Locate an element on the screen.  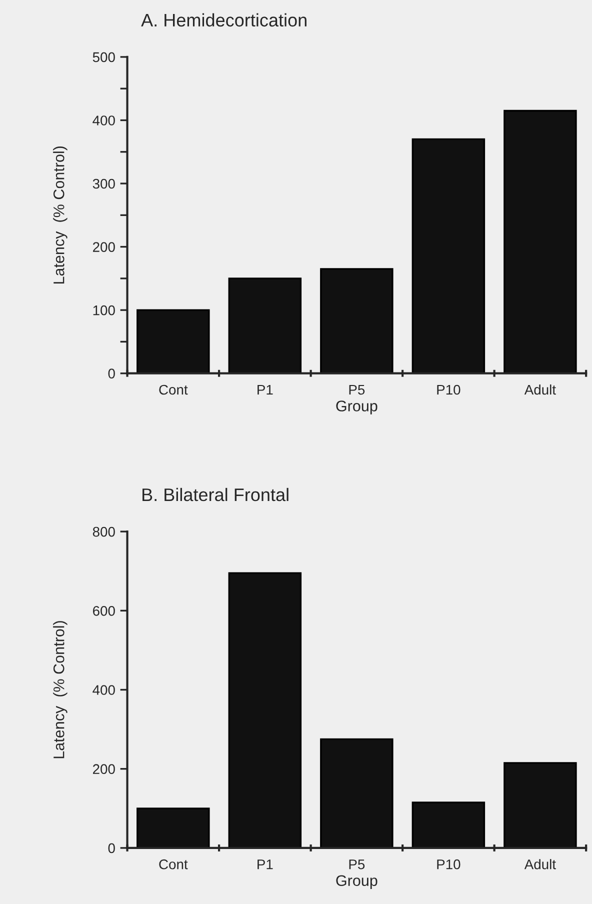
chart-title: A. Hemidecortication is located at coordinates (223, 20).